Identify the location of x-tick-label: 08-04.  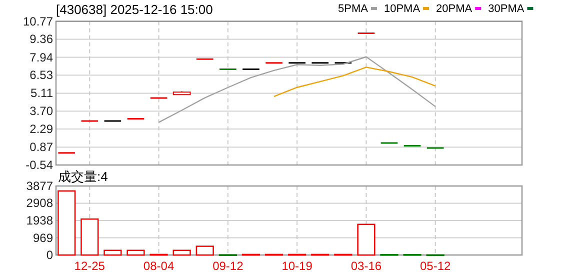
(158, 266).